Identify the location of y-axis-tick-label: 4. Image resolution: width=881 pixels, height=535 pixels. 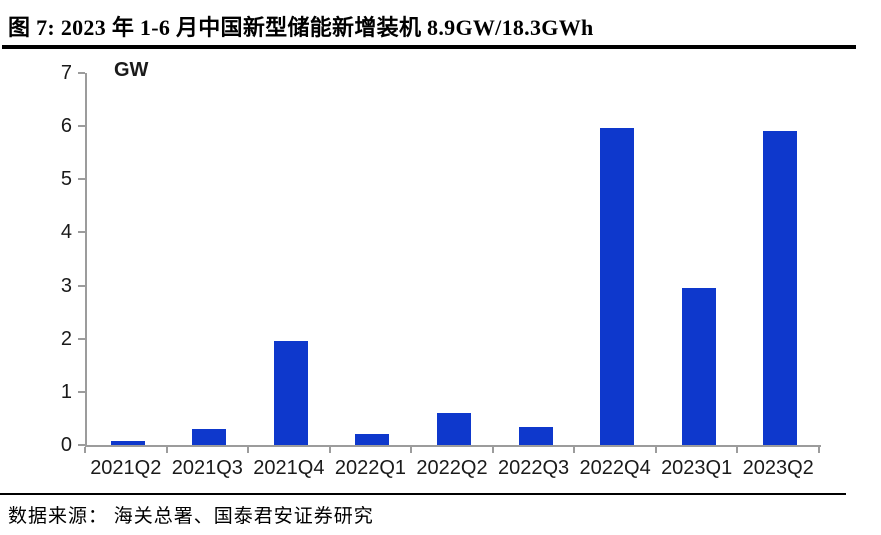
(66, 232).